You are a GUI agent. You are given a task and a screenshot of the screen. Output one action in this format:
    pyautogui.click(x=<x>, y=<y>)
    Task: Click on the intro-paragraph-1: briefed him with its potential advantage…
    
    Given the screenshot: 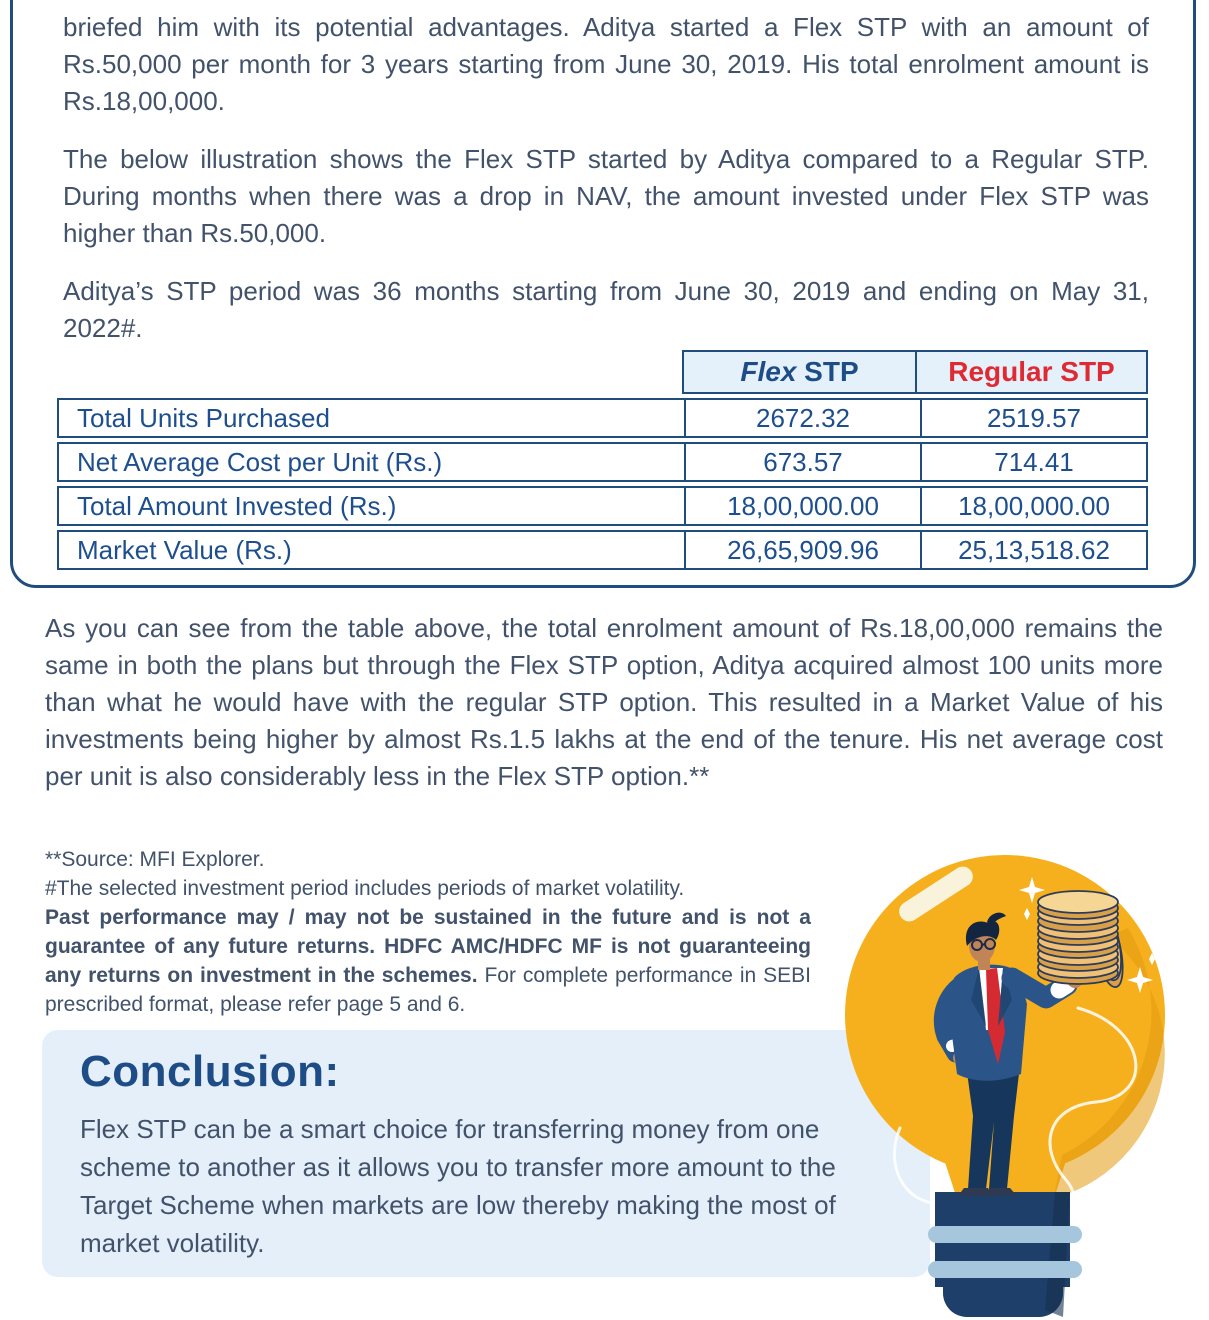 What is the action you would take?
    pyautogui.click(x=606, y=64)
    